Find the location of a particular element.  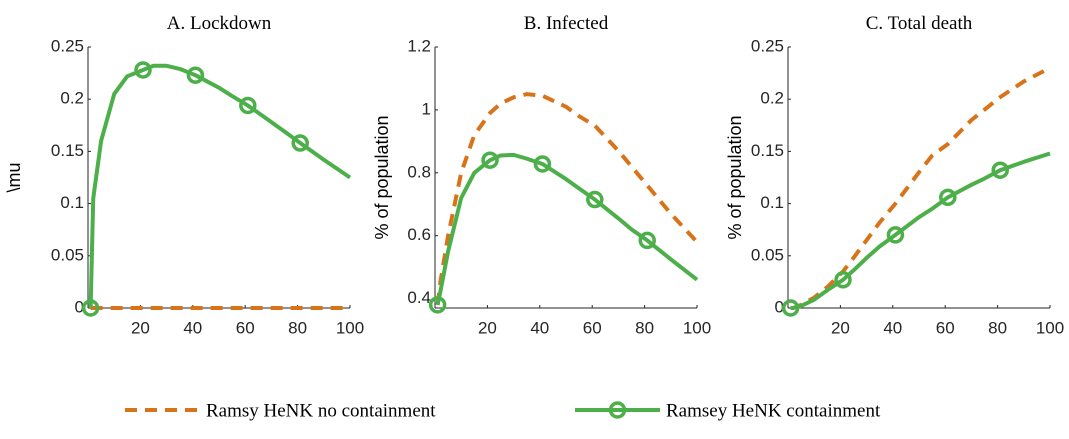

y-tick-label: 1 is located at coordinates (426, 108).